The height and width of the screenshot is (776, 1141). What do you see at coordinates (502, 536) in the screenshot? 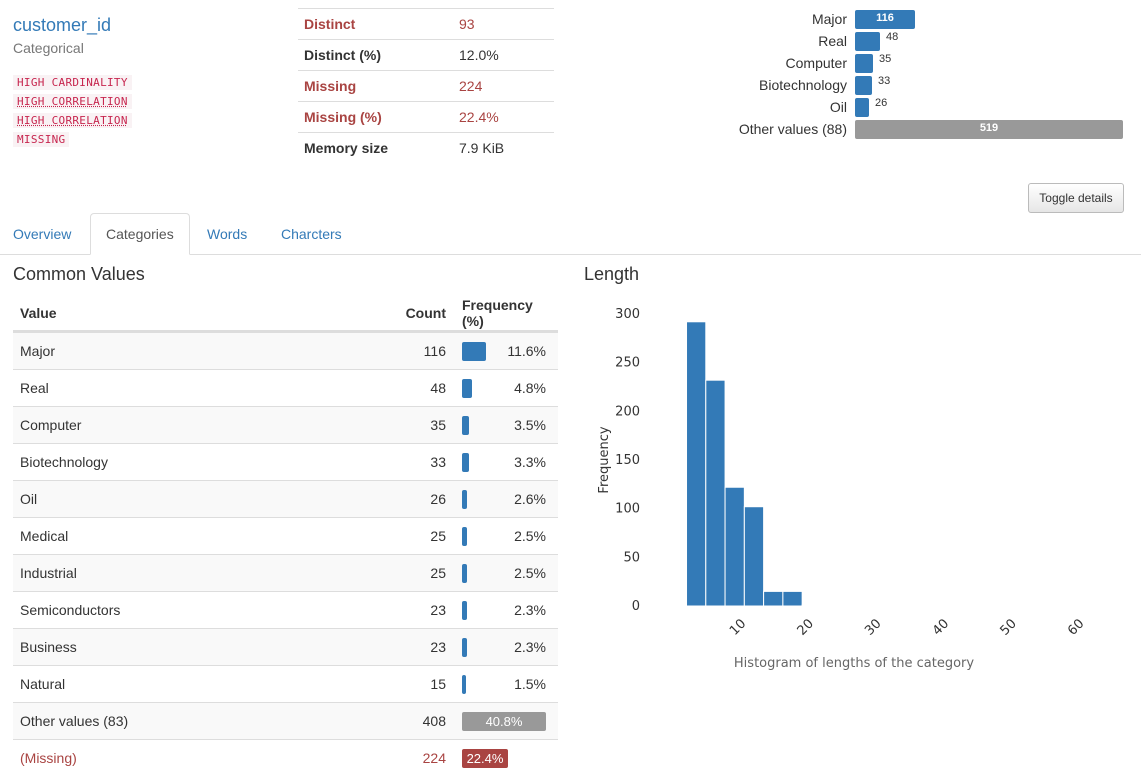
I see `row-frequency: 2.5%` at bounding box center [502, 536].